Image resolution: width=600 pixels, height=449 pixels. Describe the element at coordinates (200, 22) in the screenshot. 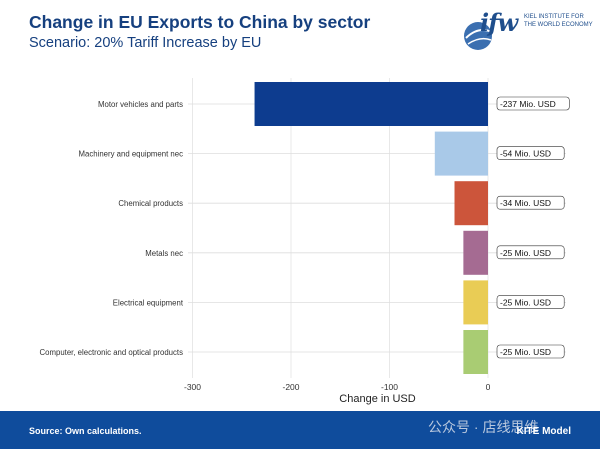

I see `chart-title: Change in EU Exports to China by sector` at that location.